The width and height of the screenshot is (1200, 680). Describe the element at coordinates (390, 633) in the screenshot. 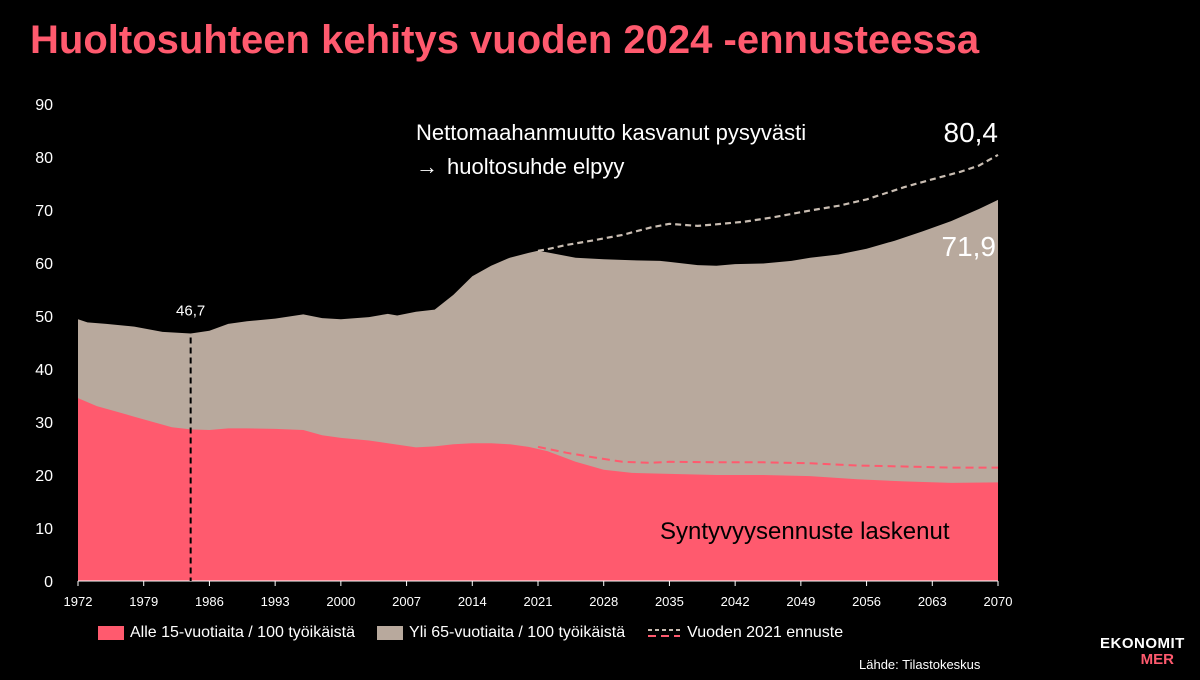

I see `legend-swatch-old` at that location.